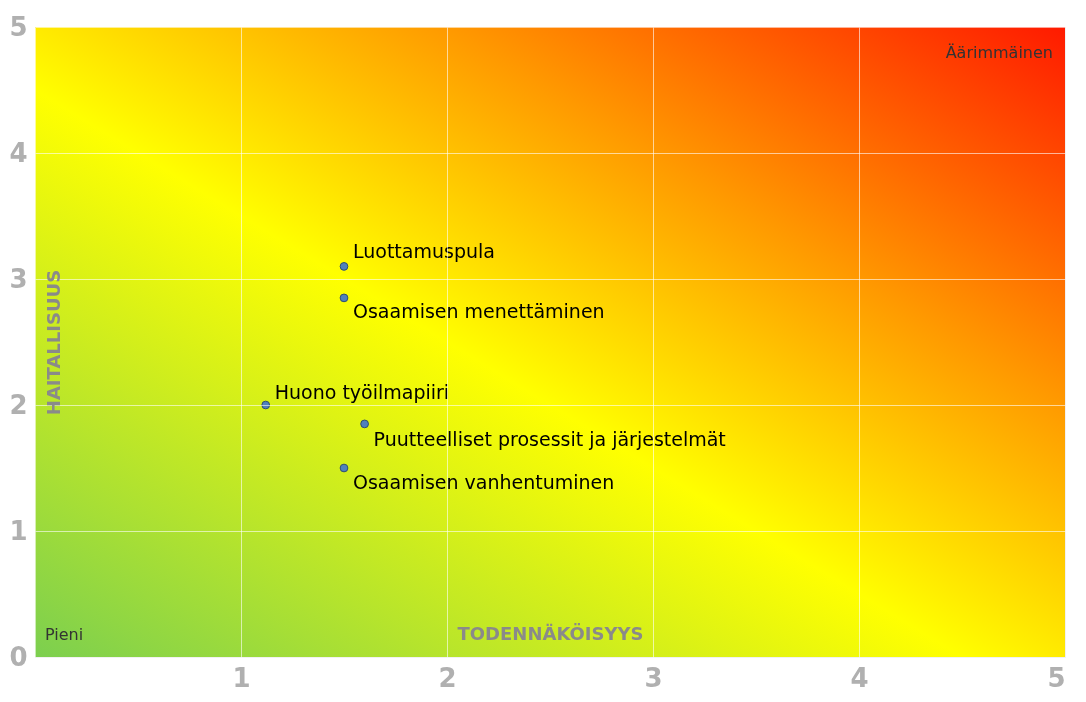 This screenshot has width=1086, height=702. I want to click on y-tick-label: 5, so click(18, 26).